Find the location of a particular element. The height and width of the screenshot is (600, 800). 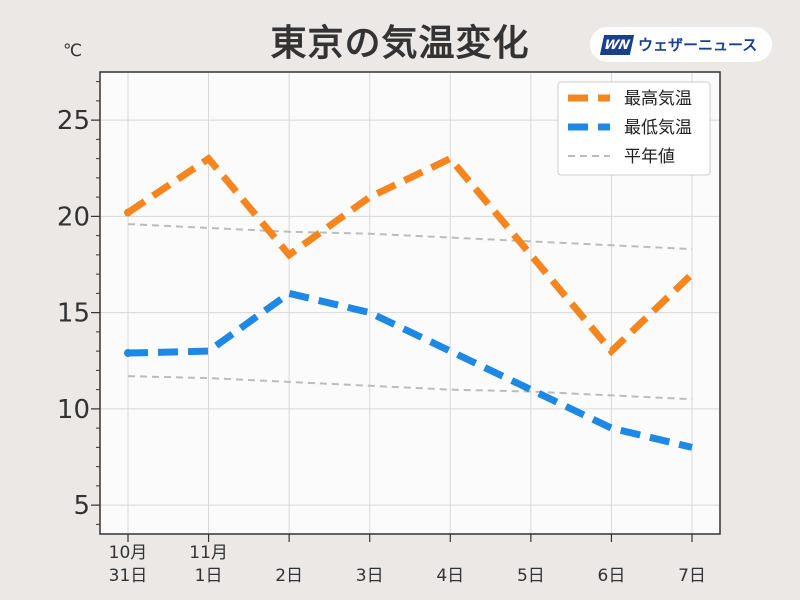

x-tick-label-day: 7日 is located at coordinates (692, 576).